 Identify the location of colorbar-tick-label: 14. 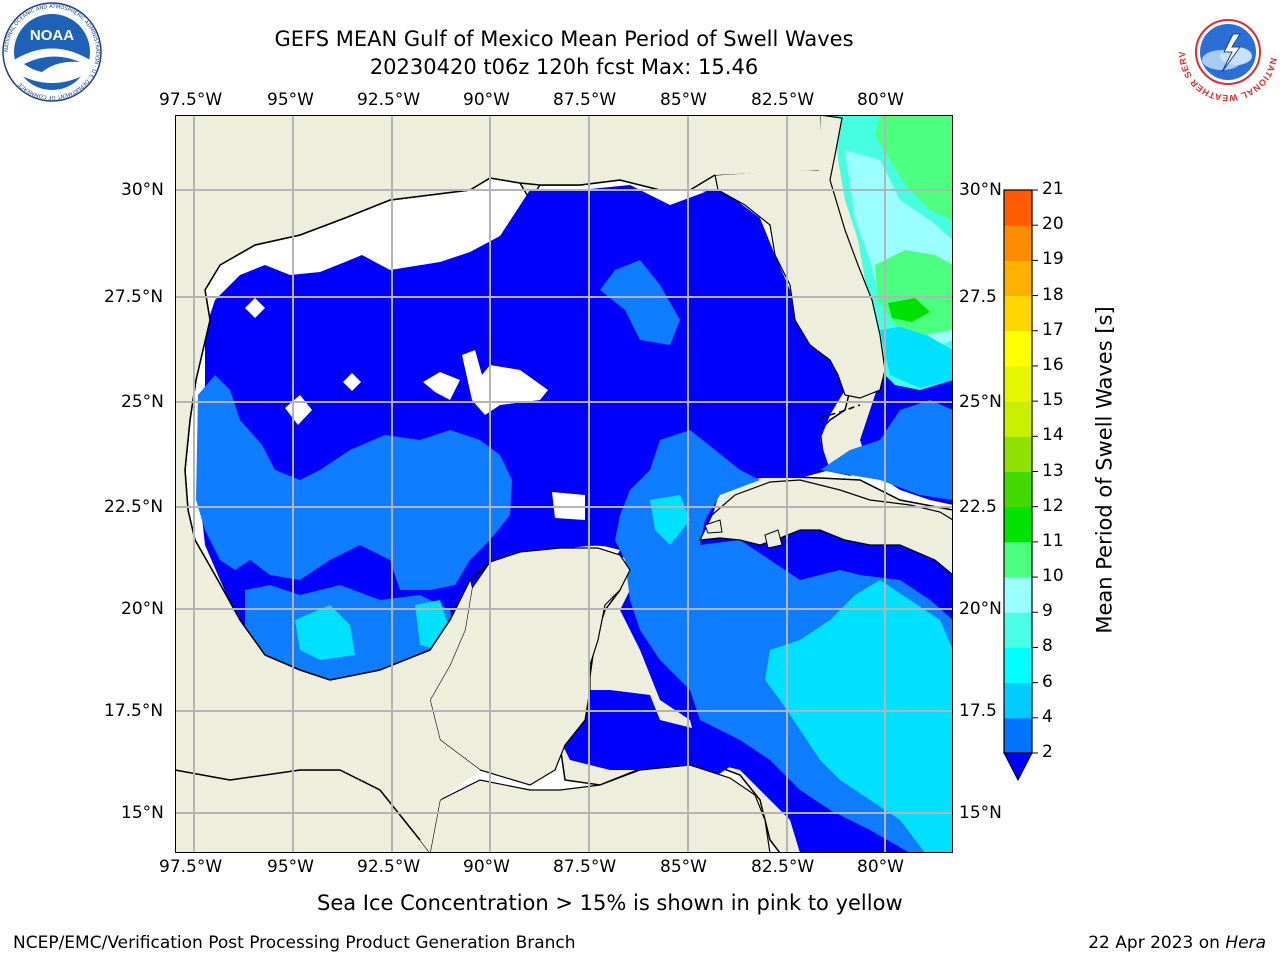
(1053, 435).